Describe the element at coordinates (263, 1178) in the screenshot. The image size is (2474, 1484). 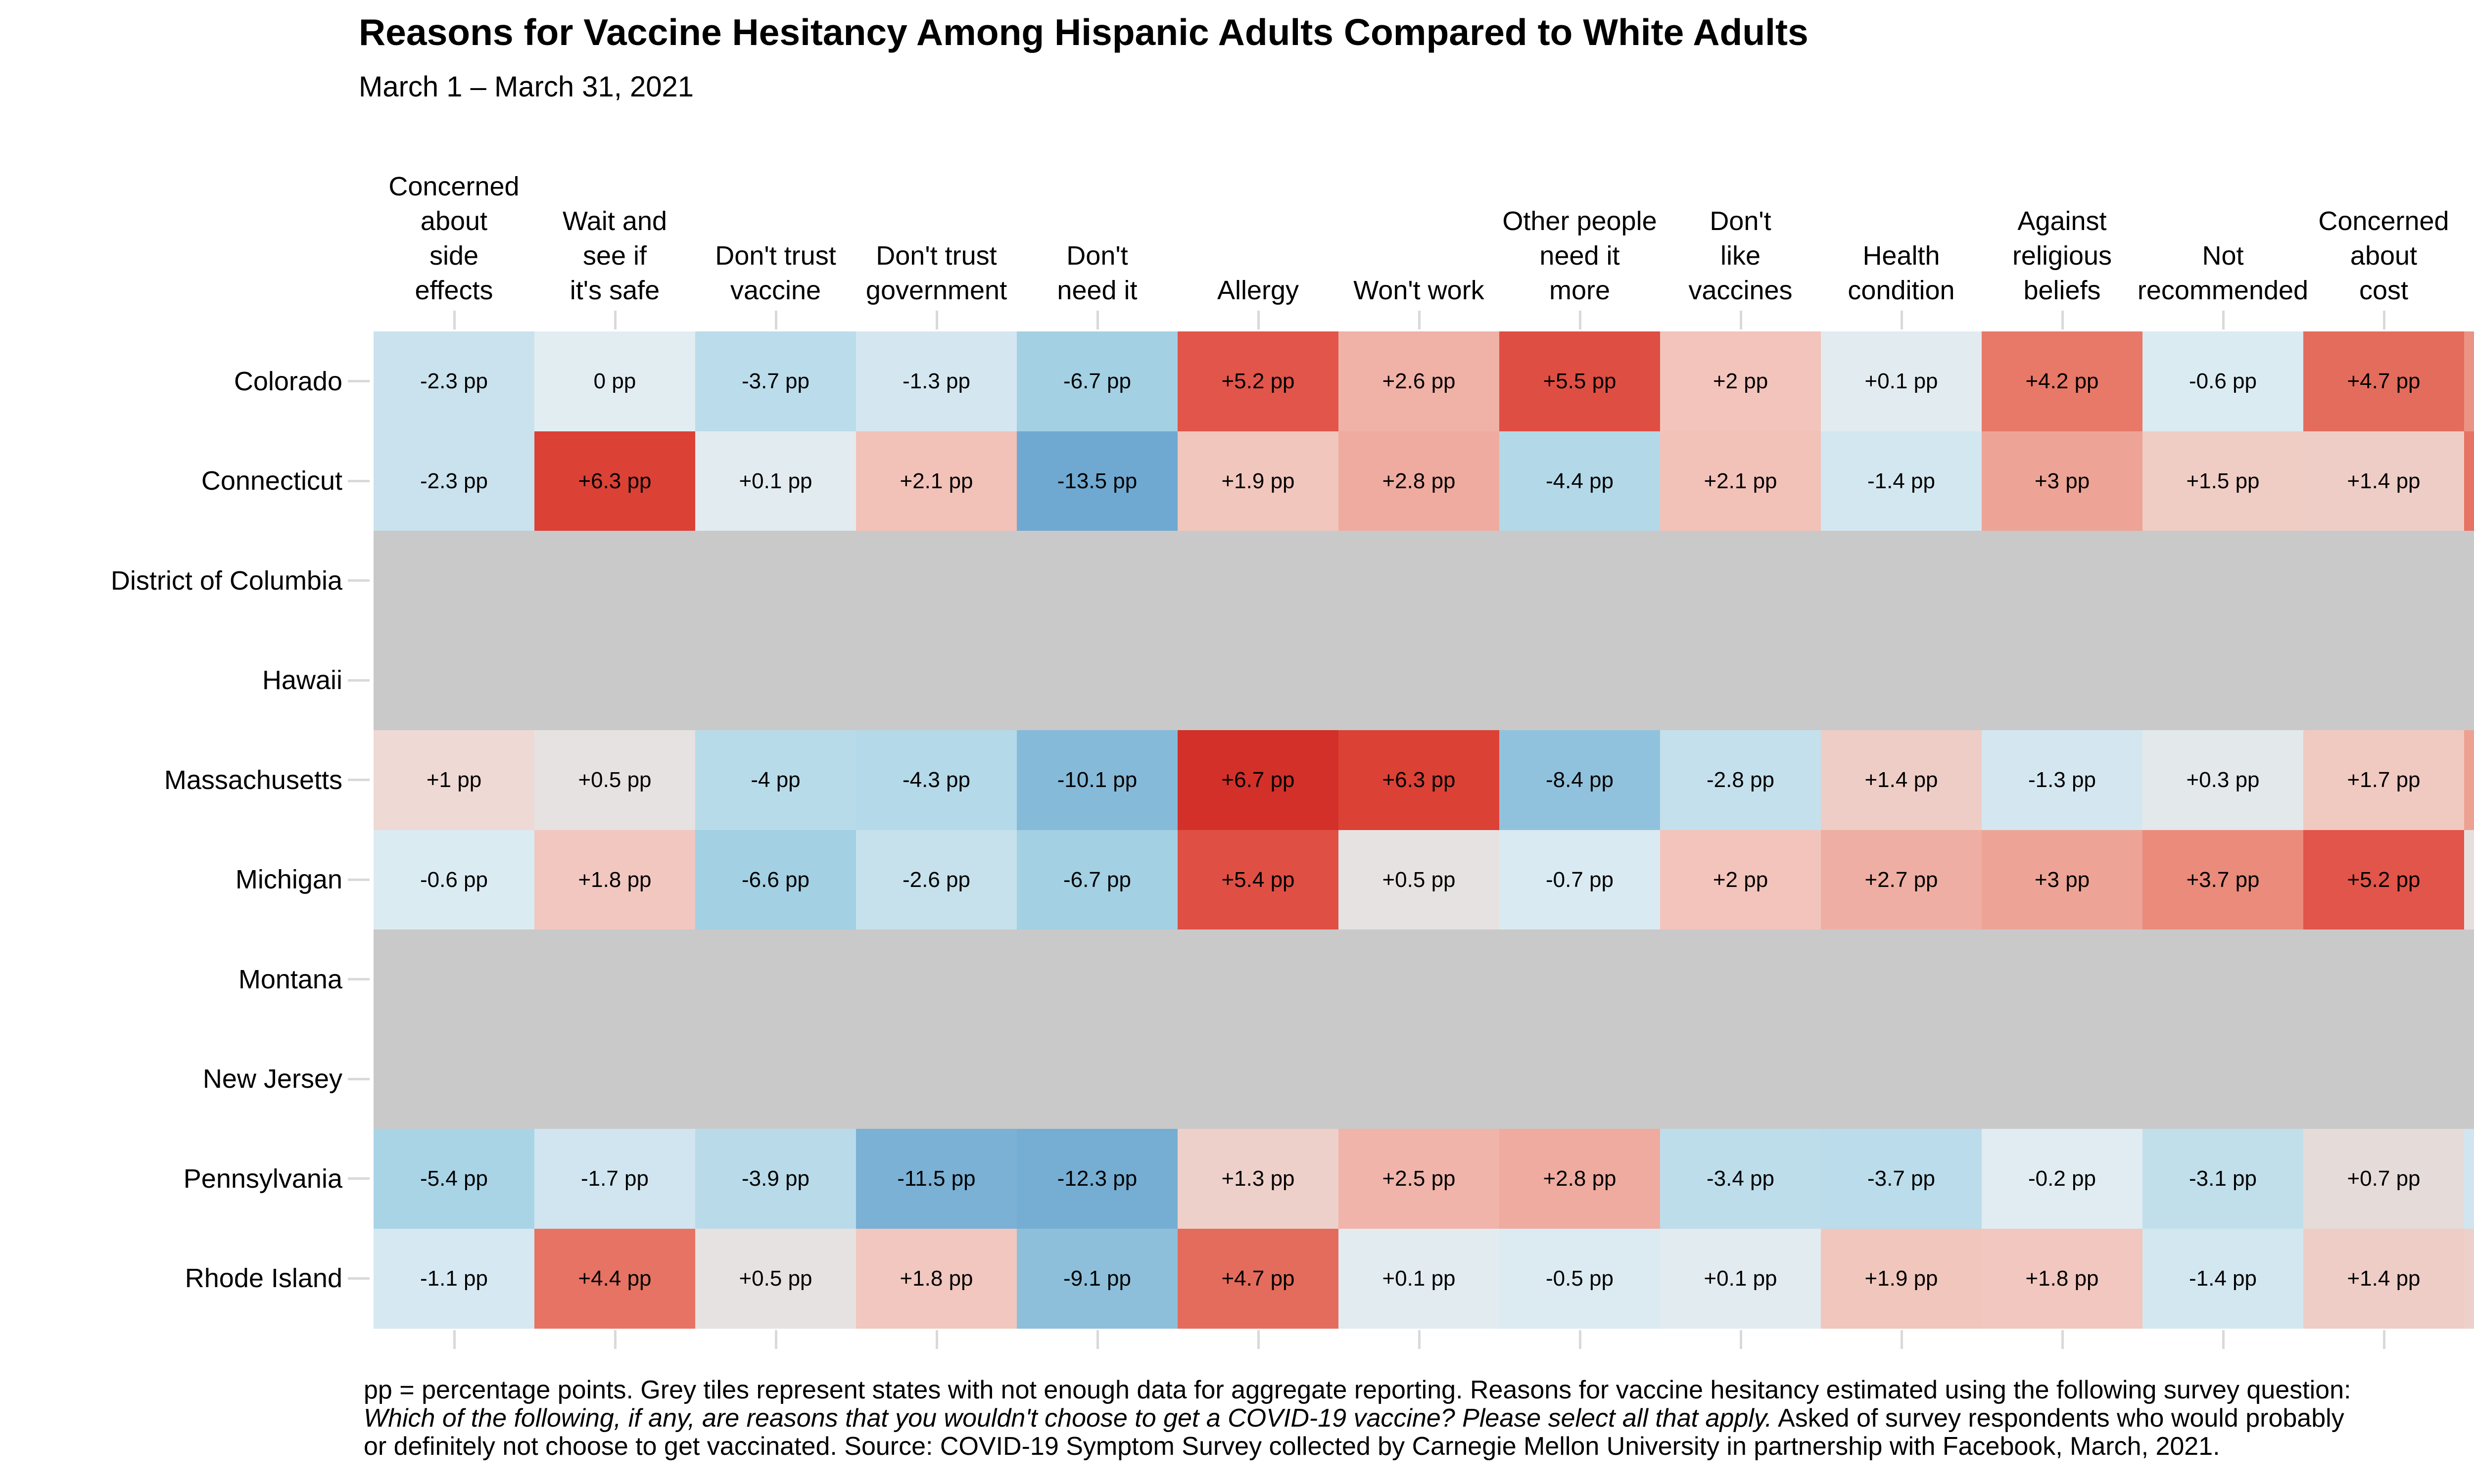
I see `row-label-state: Pennsylvania` at that location.